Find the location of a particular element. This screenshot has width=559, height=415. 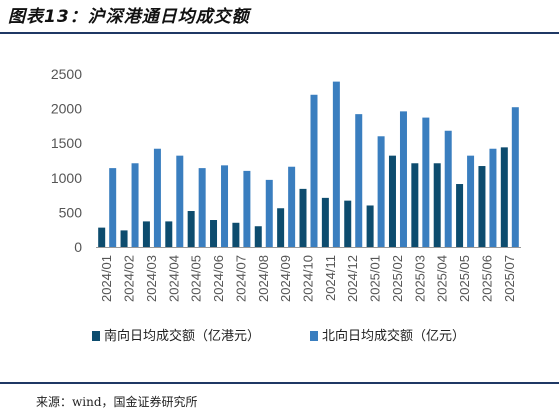

title-divider is located at coordinates (279, 33).